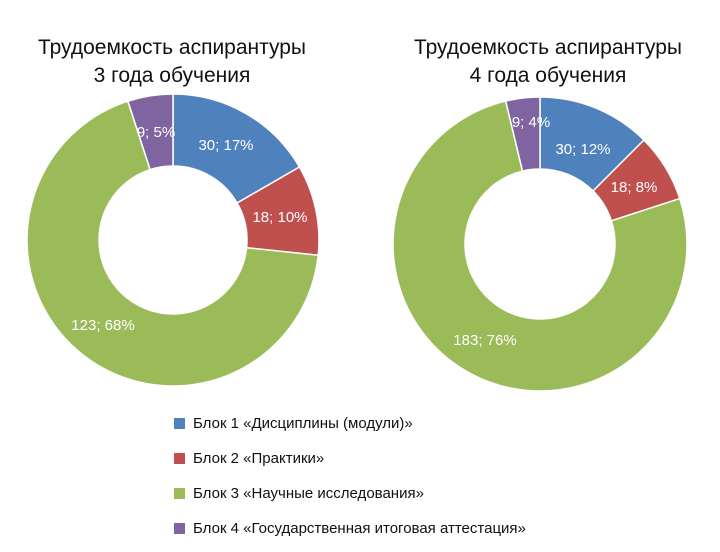 The width and height of the screenshot is (720, 552). I want to click on legend-item-block3: Блок 3 «Научные исследования», so click(444, 493).